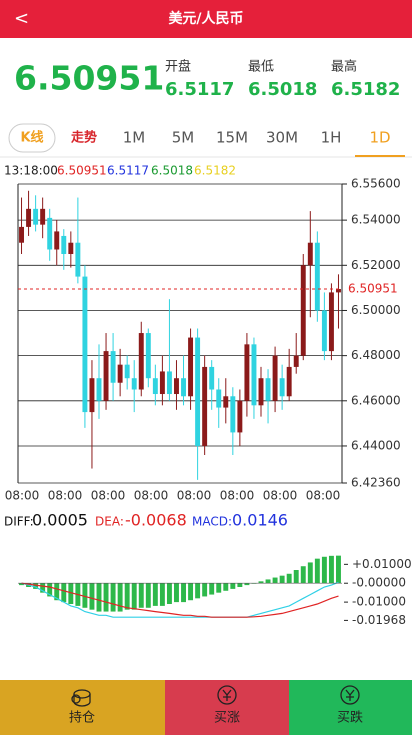 The image size is (412, 735). I want to click on tab: 1M, so click(134, 138).